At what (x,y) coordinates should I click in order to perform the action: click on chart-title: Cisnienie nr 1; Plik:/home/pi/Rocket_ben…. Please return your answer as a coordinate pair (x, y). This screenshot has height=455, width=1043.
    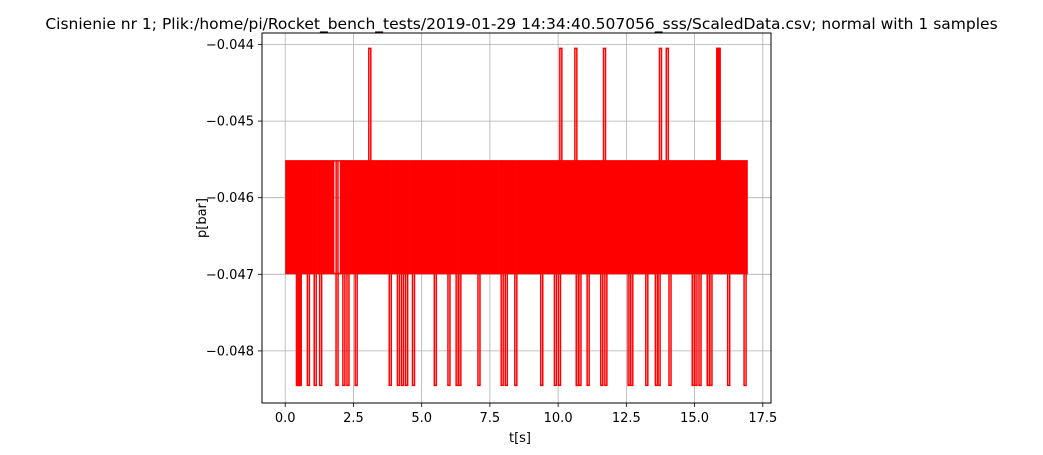
    Looking at the image, I should click on (521, 24).